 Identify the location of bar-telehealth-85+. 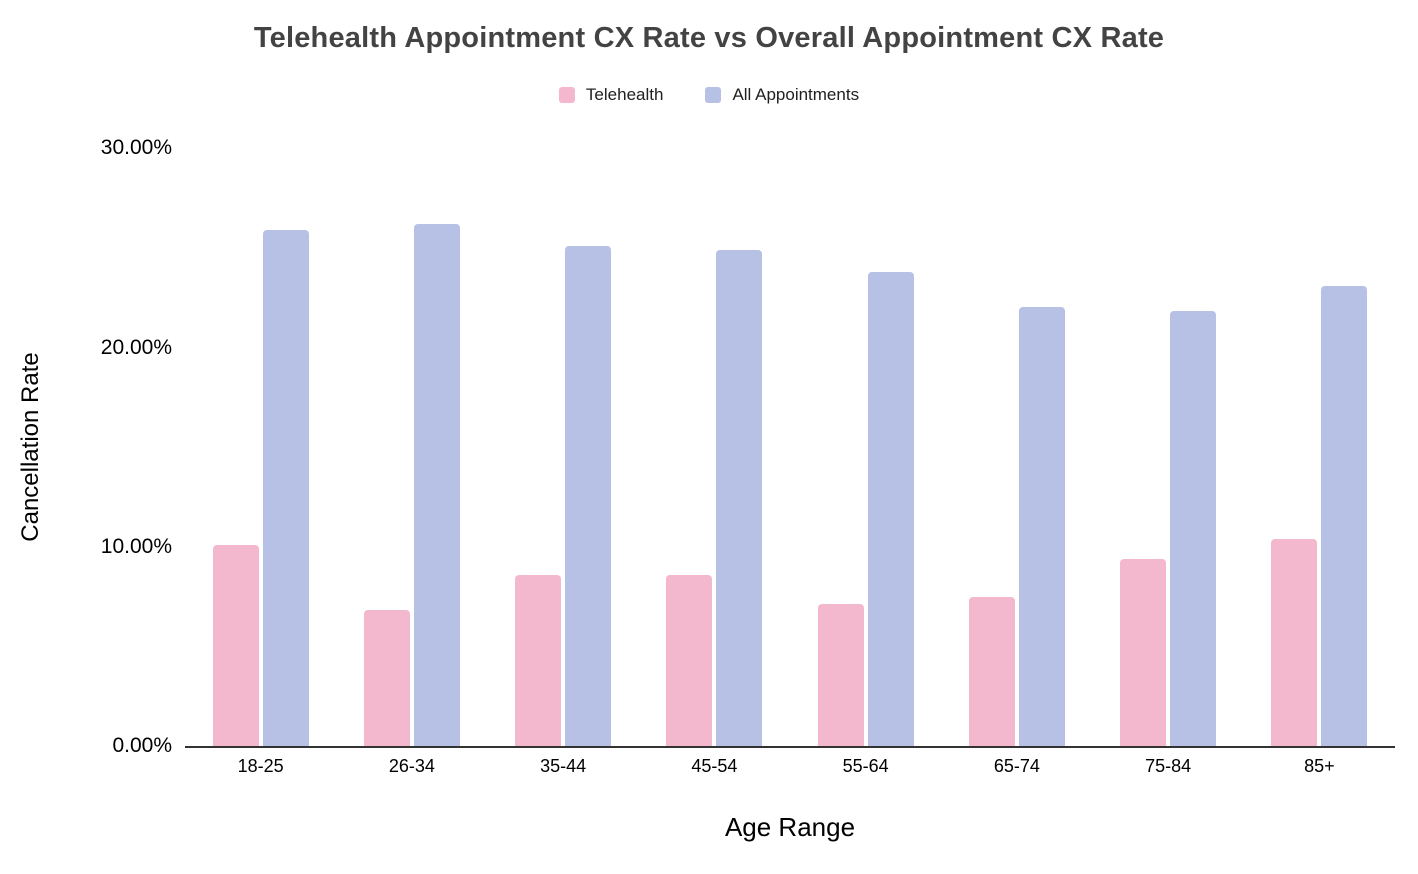
(1294, 642).